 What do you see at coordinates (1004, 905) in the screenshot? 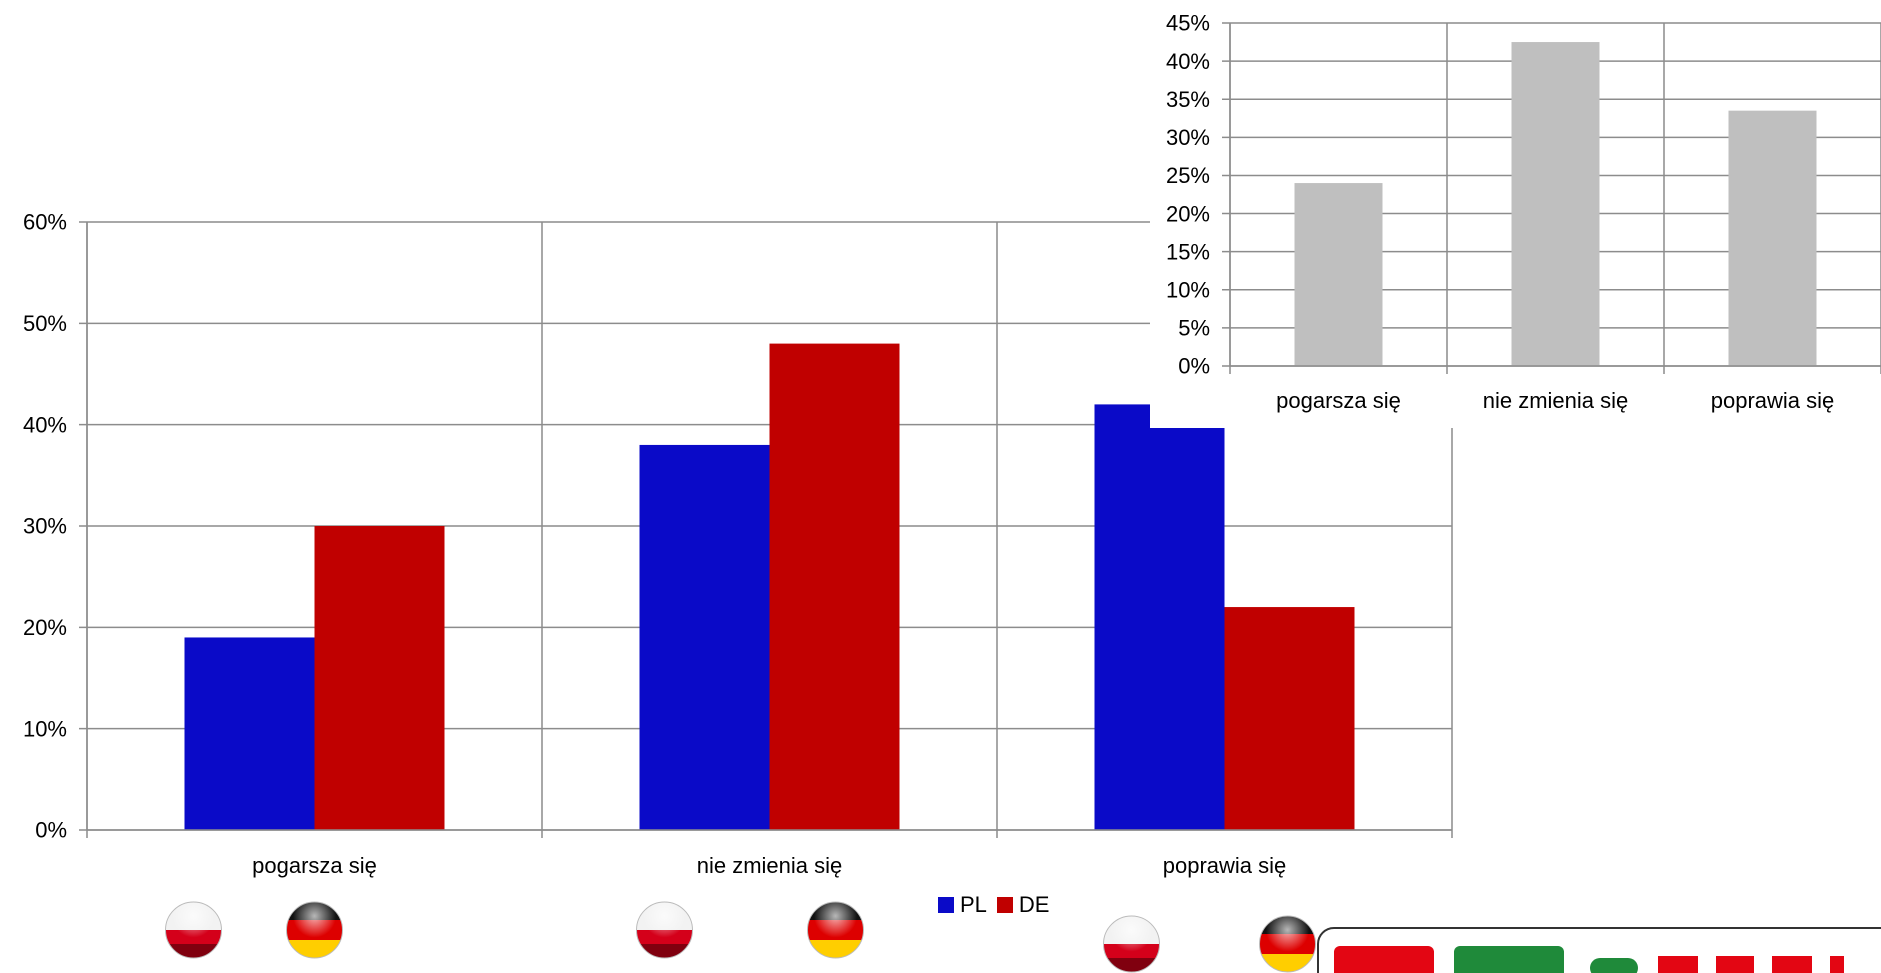
I see `legend-swatch-de` at bounding box center [1004, 905].